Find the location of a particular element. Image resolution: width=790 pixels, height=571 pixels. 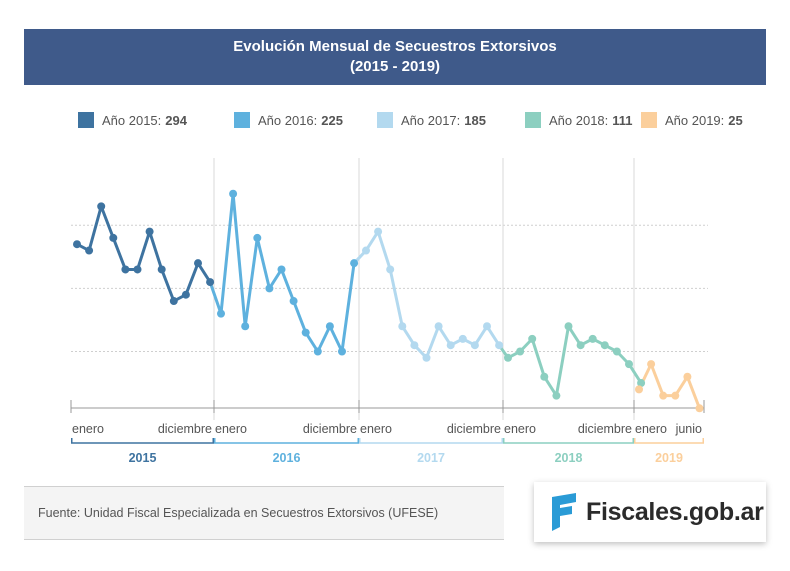

legend-item-2018: Año 2018: 111 is located at coordinates (579, 120).